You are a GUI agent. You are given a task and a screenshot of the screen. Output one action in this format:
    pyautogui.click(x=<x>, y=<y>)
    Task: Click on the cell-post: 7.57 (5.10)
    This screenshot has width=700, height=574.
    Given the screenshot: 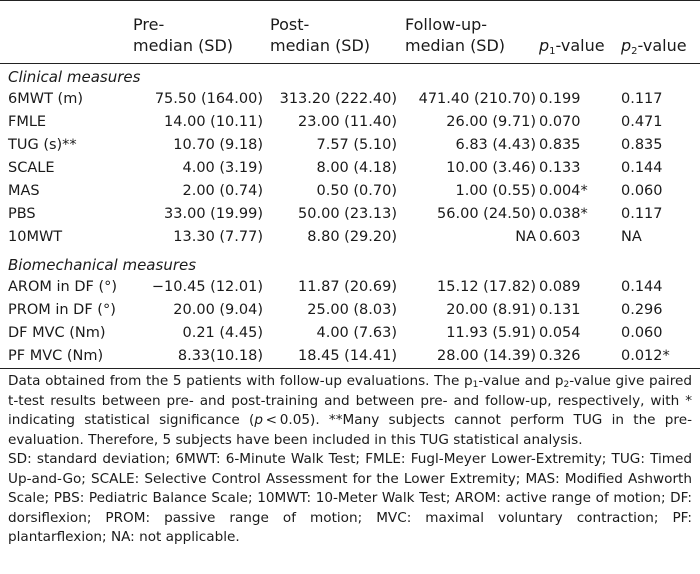 What is the action you would take?
    pyautogui.click(x=357, y=145)
    